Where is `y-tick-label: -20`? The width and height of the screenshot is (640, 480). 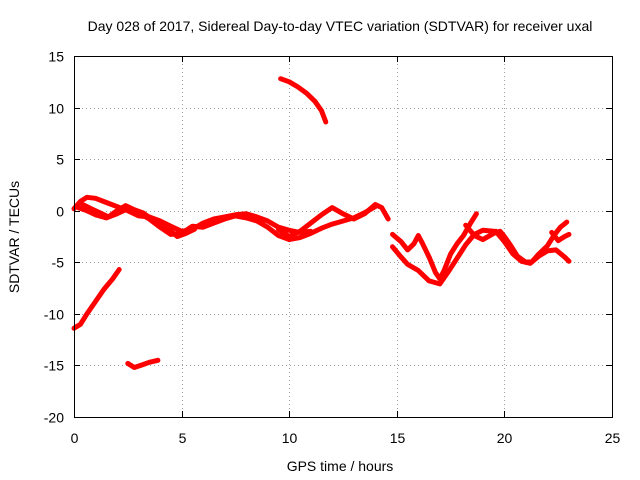 y-tick-label: -20 is located at coordinates (54, 418).